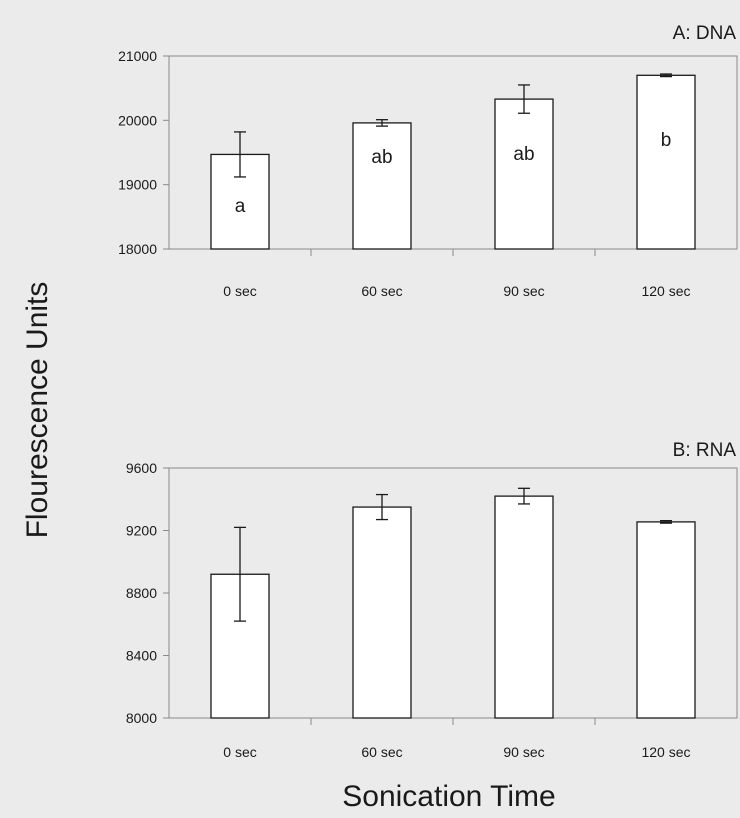  What do you see at coordinates (381, 752) in the screenshot?
I see `rna-category-label: 60 sec` at bounding box center [381, 752].